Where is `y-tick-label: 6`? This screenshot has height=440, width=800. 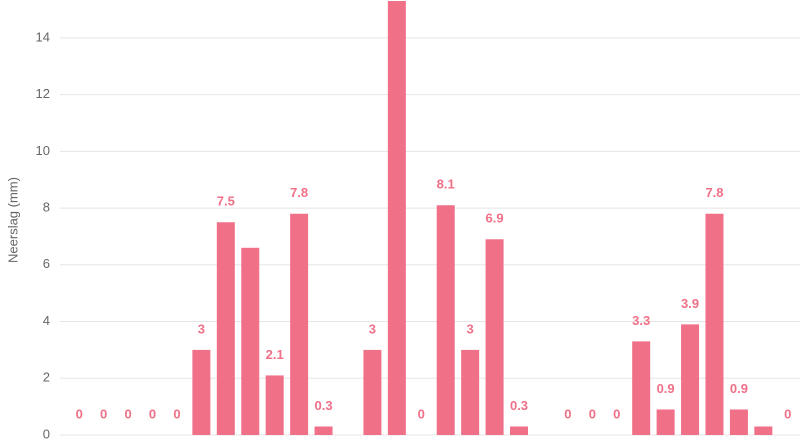 y-tick-label: 6 is located at coordinates (46, 263).